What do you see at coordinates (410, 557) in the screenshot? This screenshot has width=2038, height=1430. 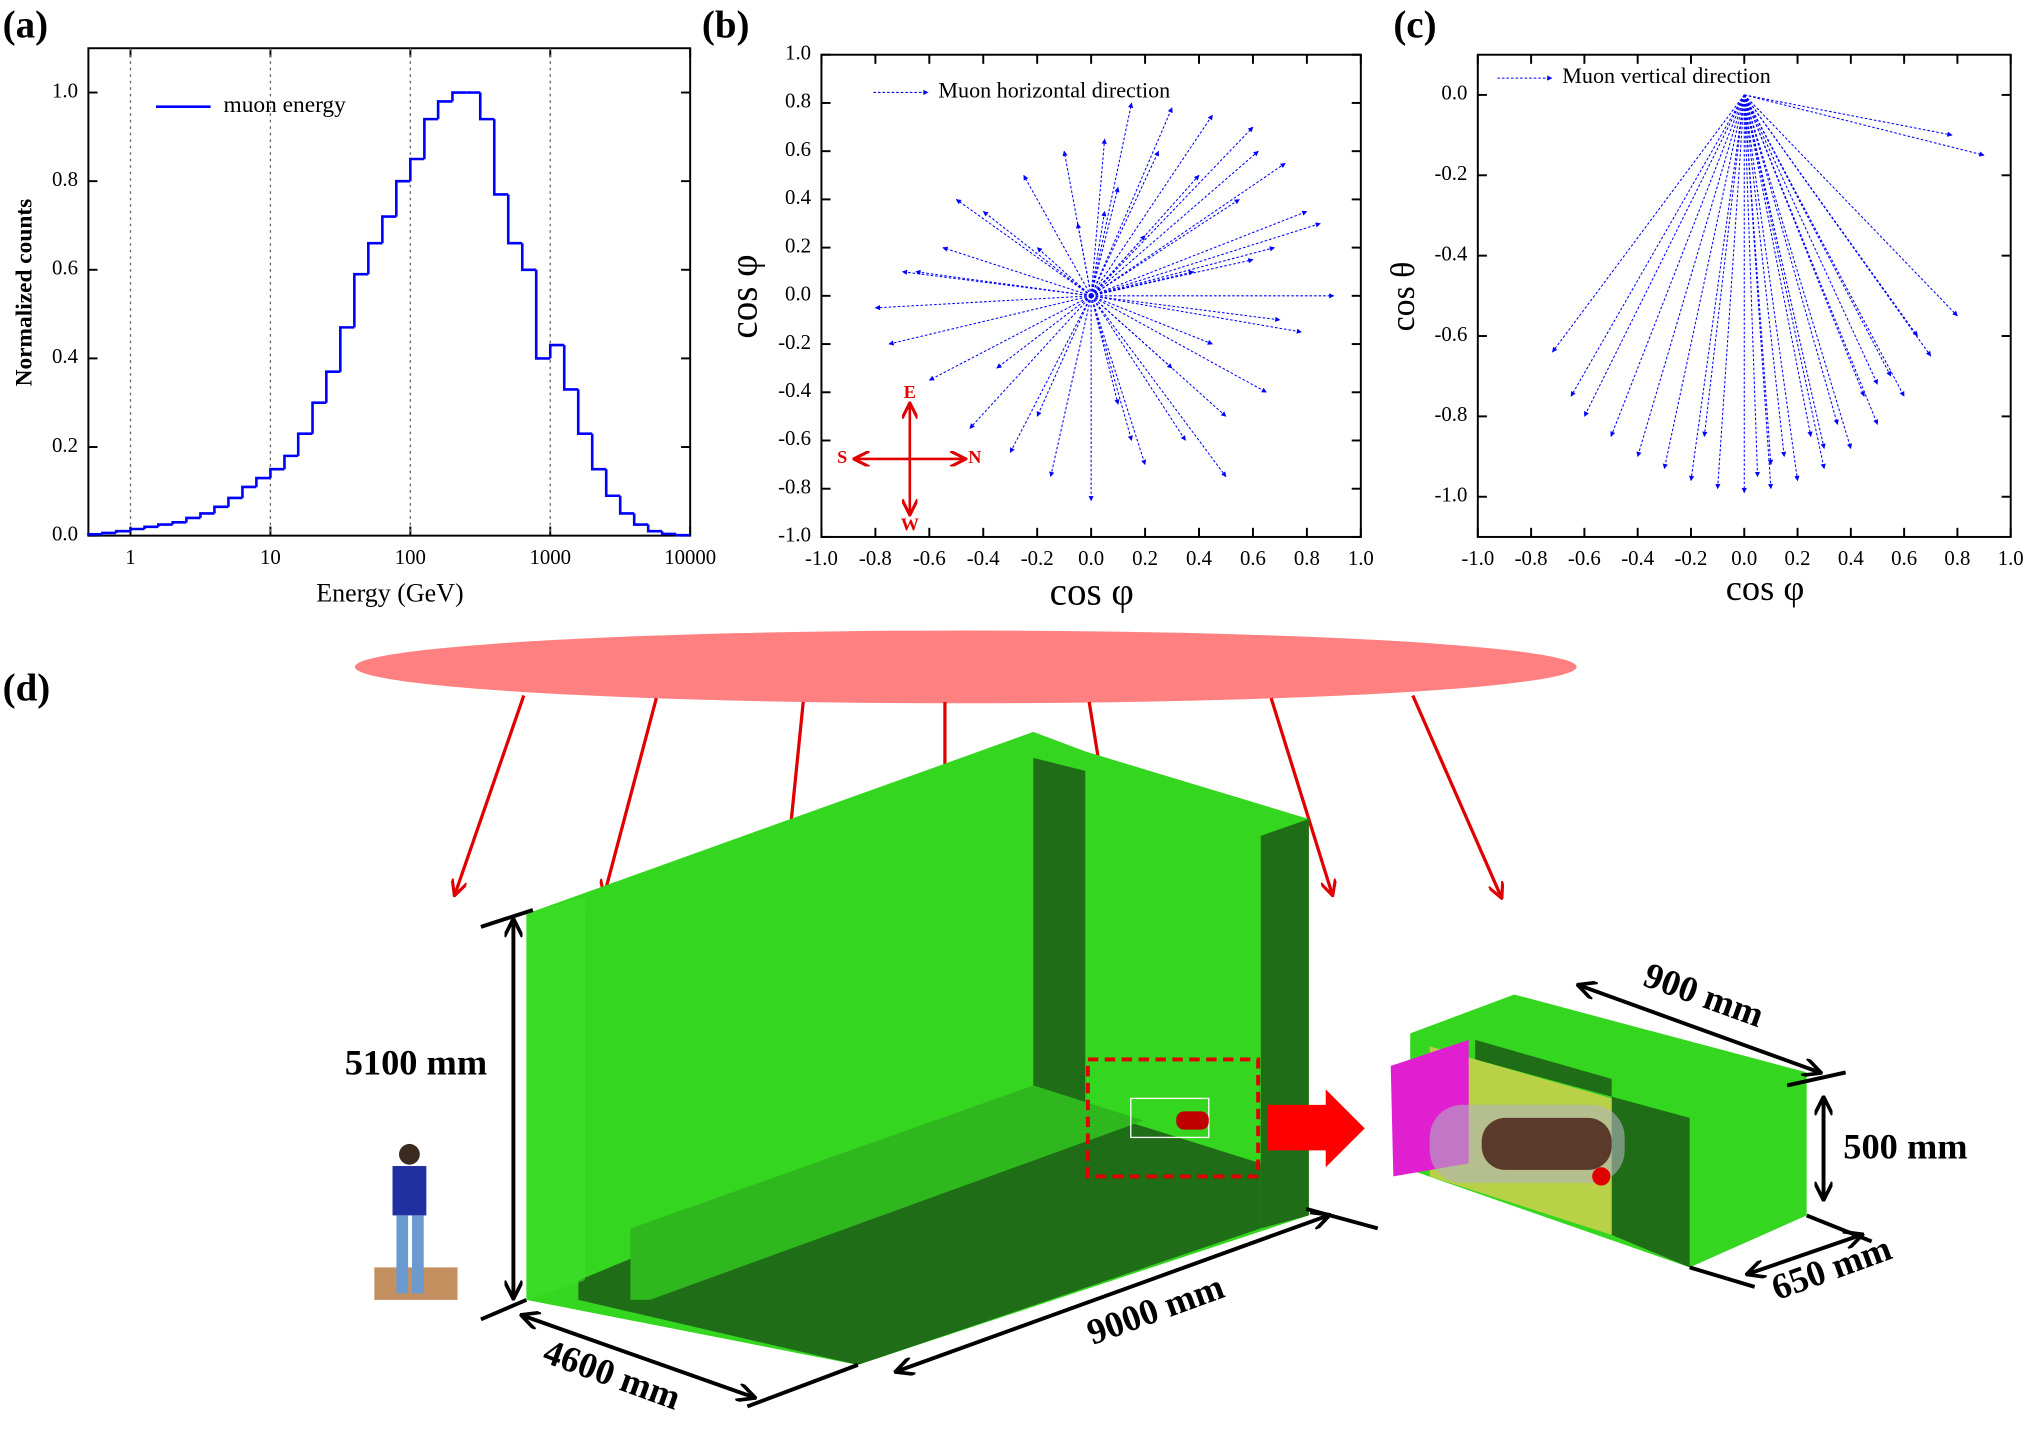 I see `x-tick-label: 100` at bounding box center [410, 557].